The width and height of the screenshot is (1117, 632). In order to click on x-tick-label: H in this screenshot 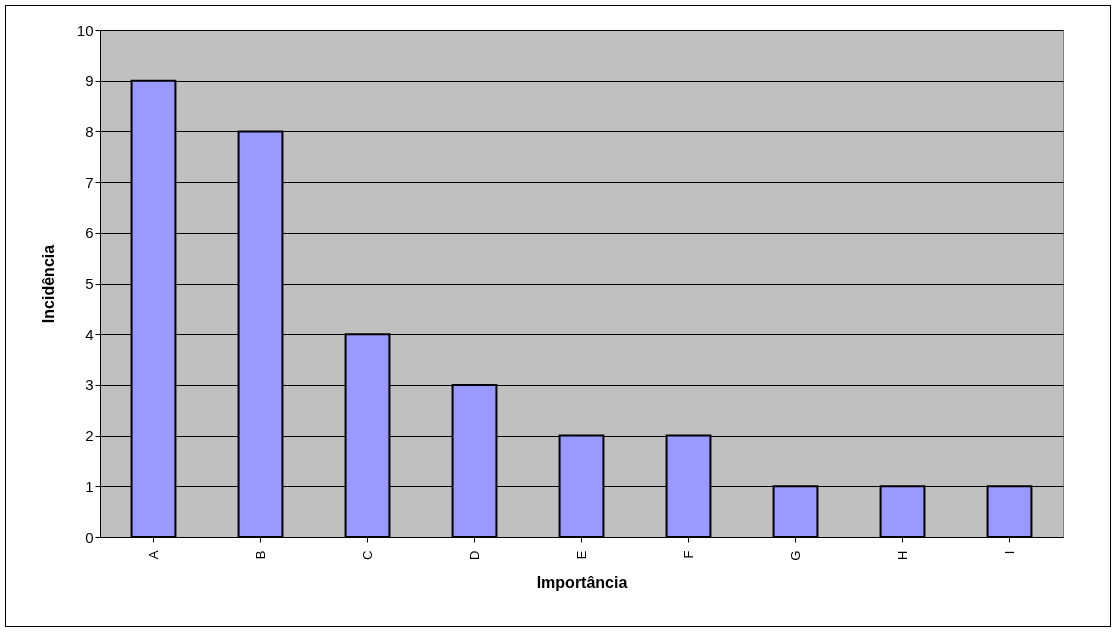, I will do `click(902, 555)`.